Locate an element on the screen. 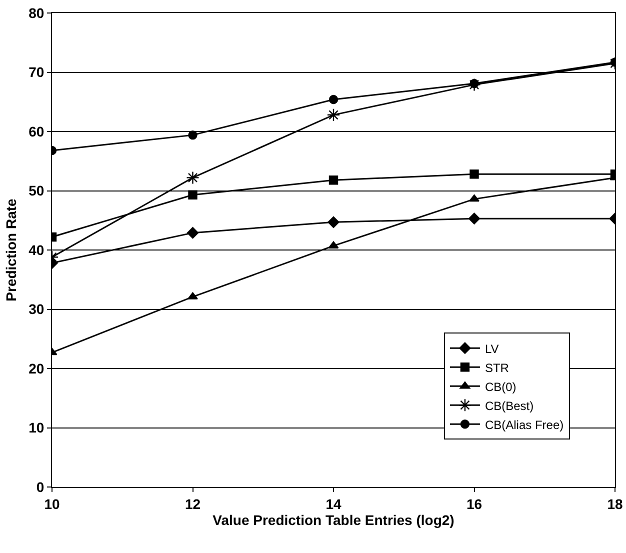  y-tick-label: 20 is located at coordinates (36, 368).